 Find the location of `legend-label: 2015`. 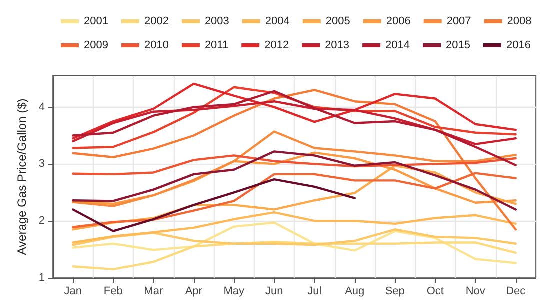

legend-label: 2015 is located at coordinates (458, 46).